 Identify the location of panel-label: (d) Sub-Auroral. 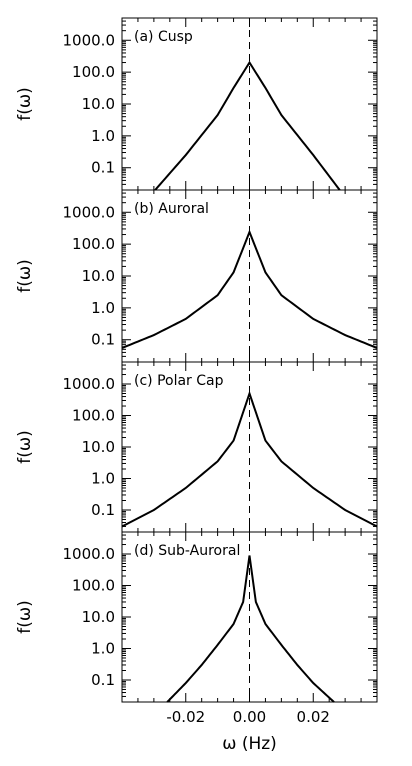
(187, 551).